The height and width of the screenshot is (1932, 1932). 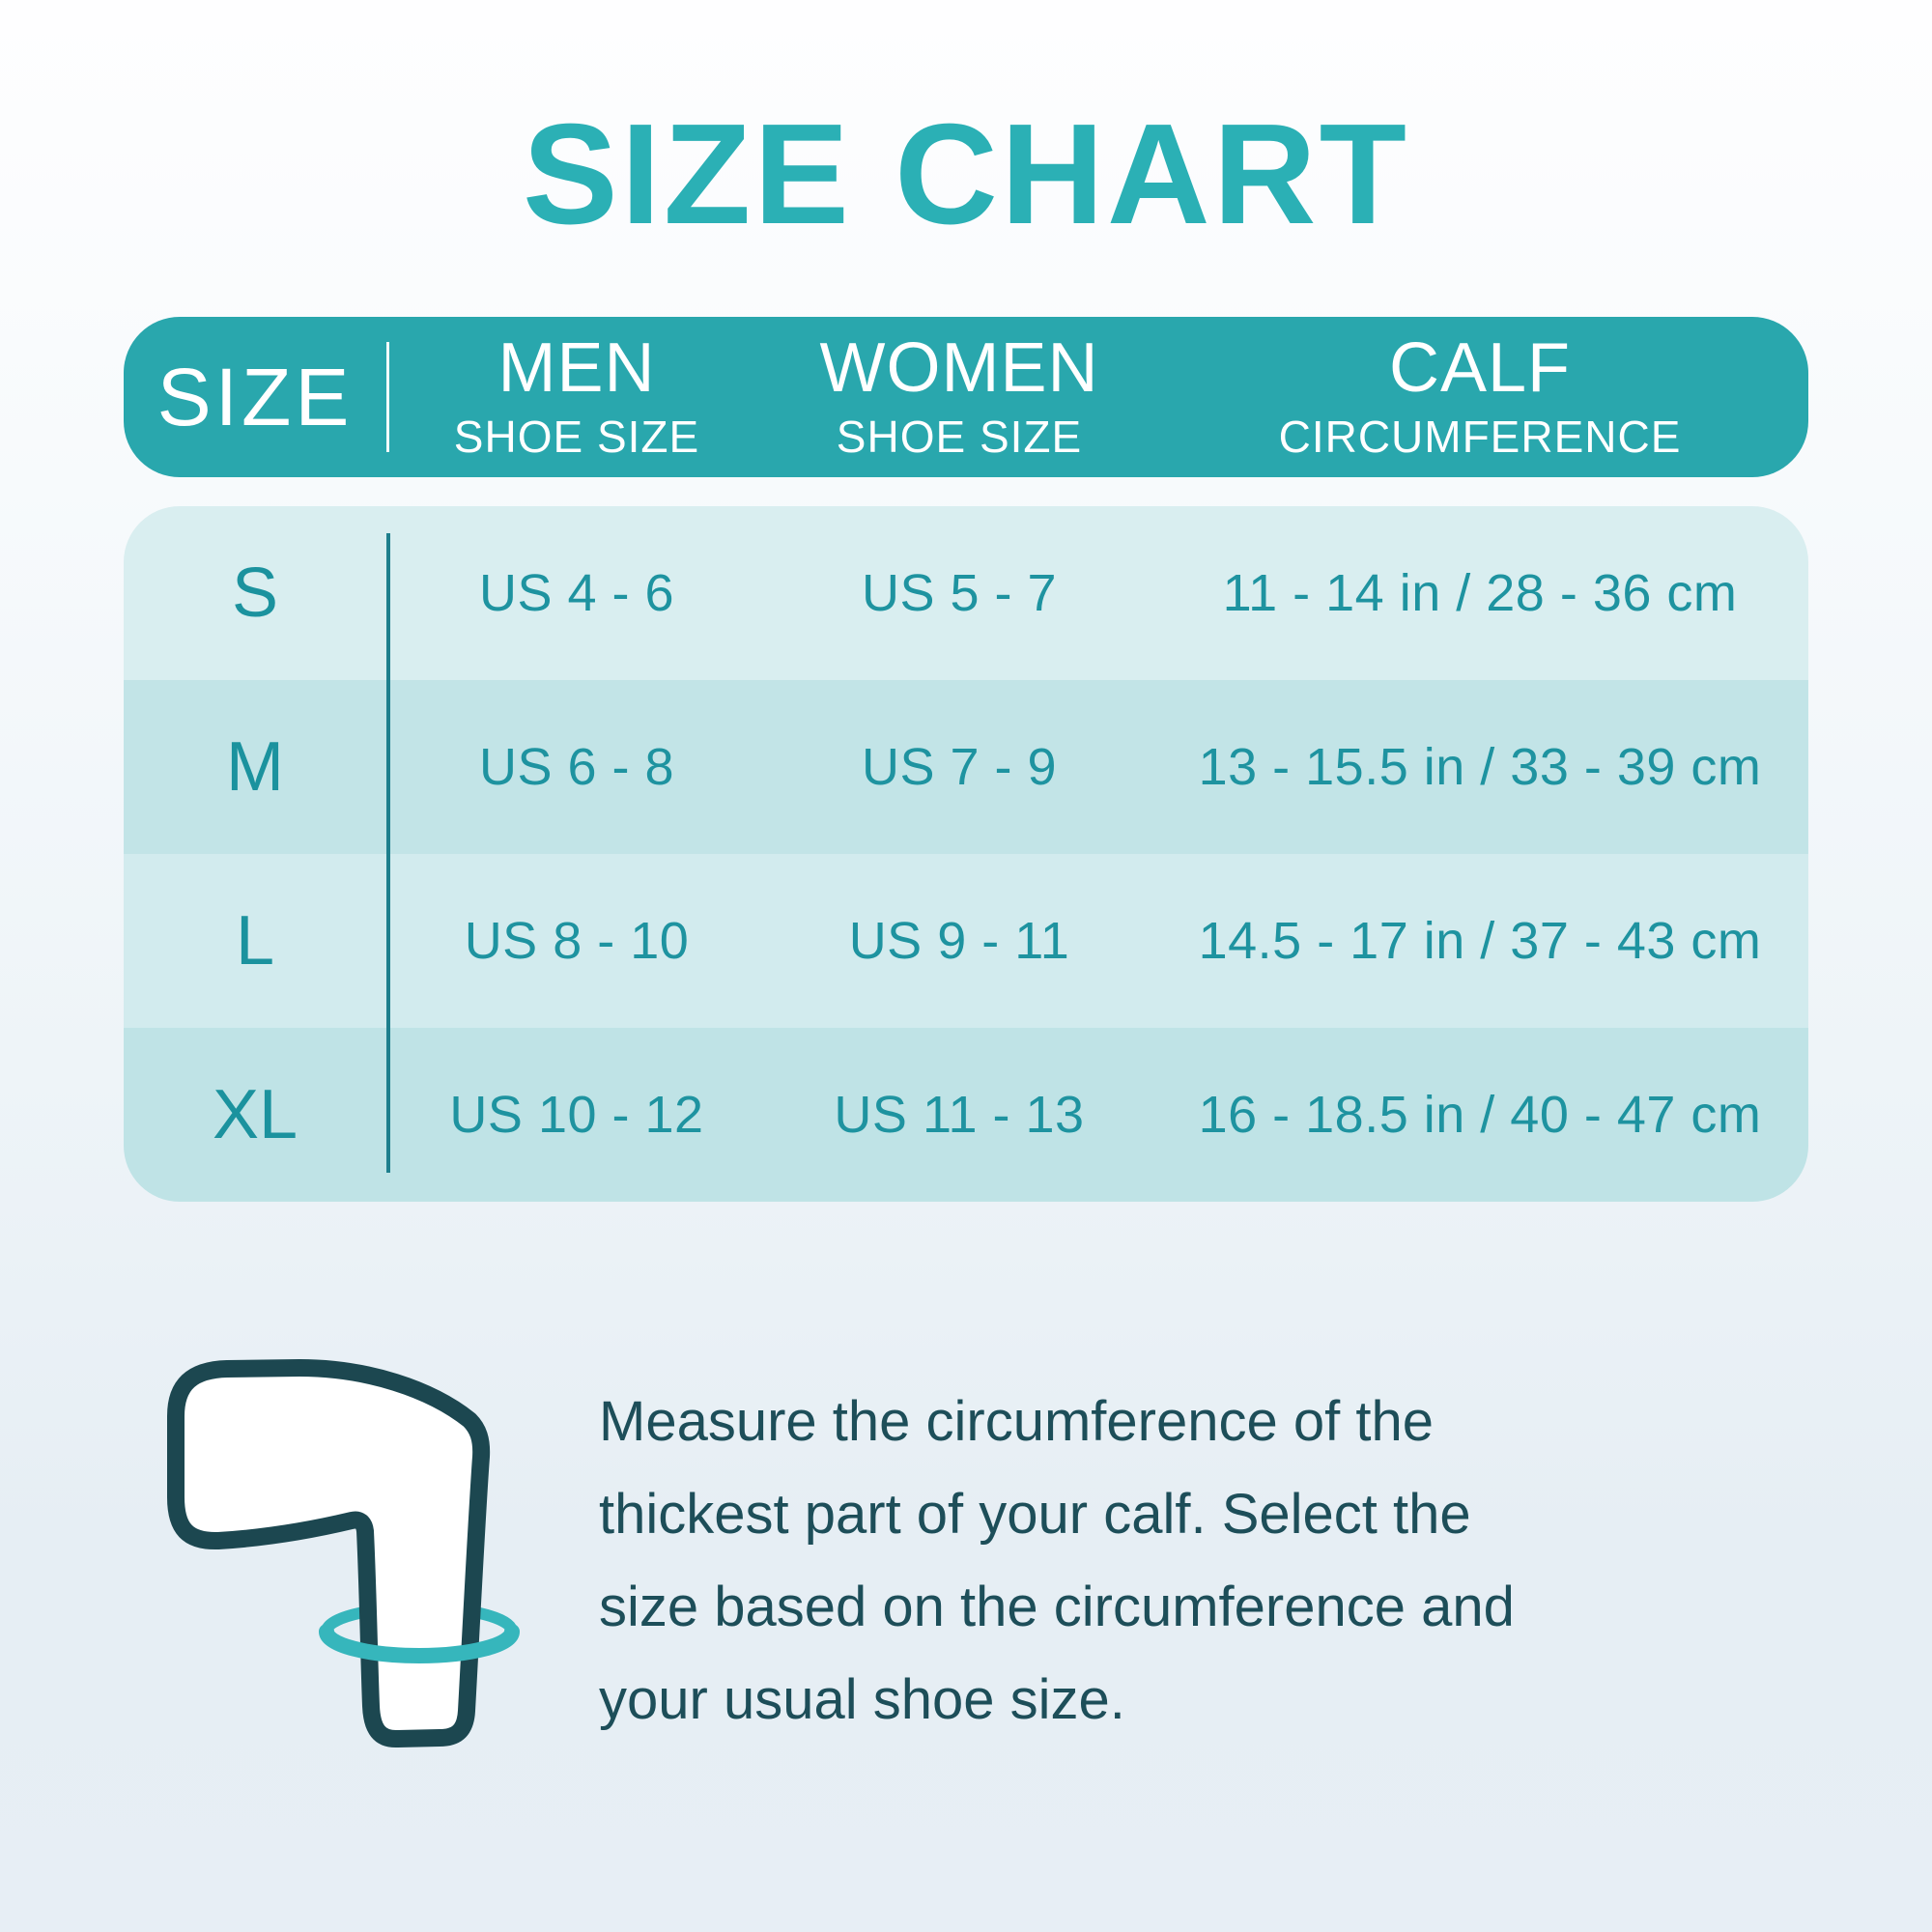 I want to click on men-shoe-size-value: US 6 - 8, so click(x=576, y=767).